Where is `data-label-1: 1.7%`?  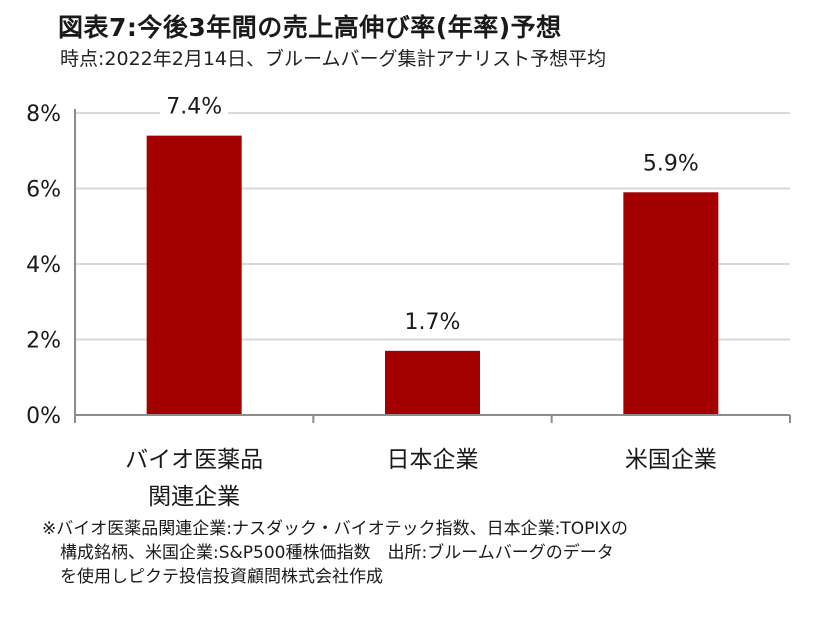
data-label-1: 1.7% is located at coordinates (433, 322).